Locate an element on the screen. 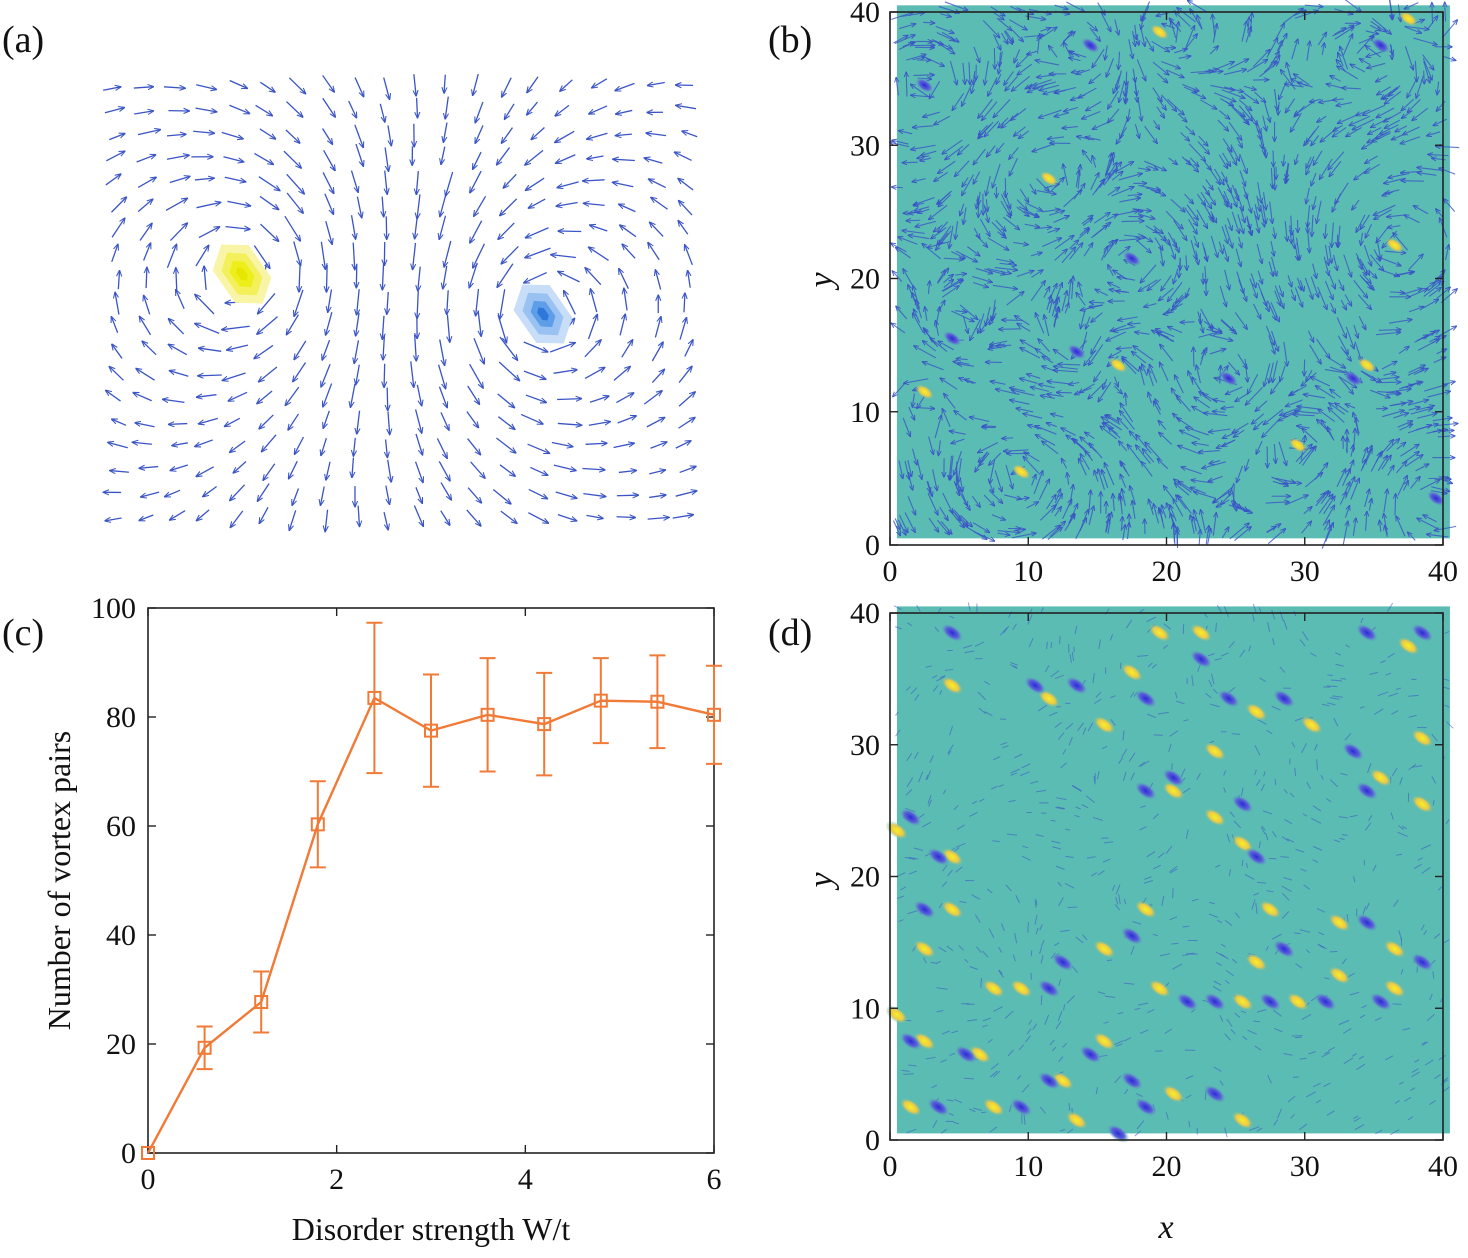 The width and height of the screenshot is (1468, 1258). y-tick-label: 10 is located at coordinates (865, 412).